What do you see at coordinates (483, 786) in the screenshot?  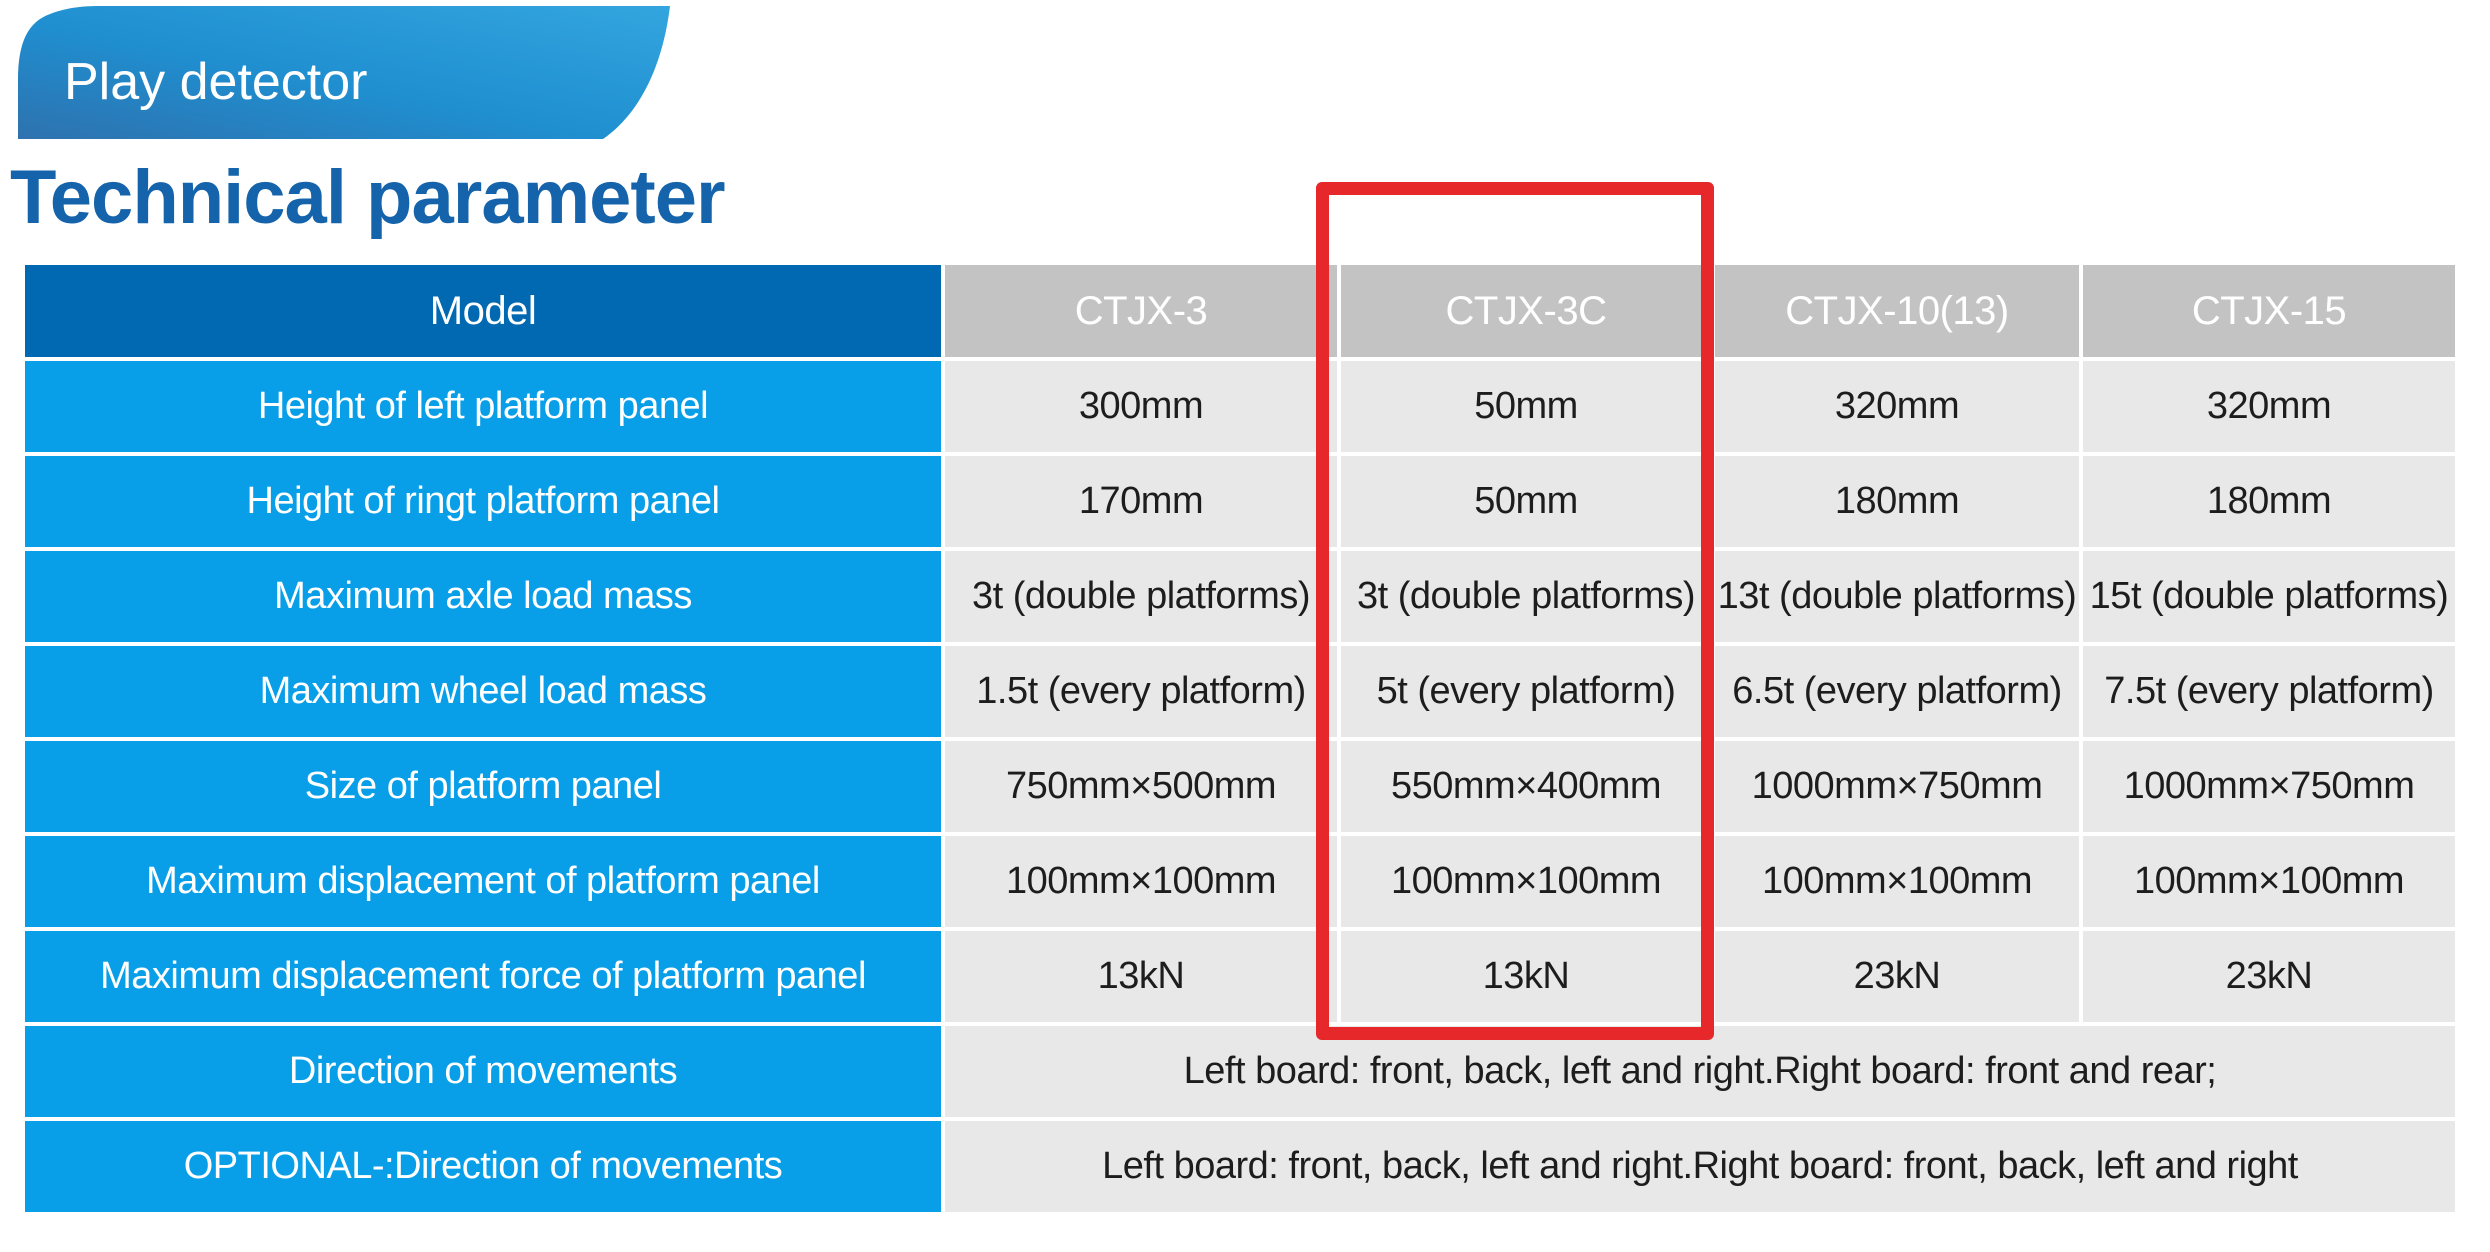 I see `row-label: Size of platform panel` at bounding box center [483, 786].